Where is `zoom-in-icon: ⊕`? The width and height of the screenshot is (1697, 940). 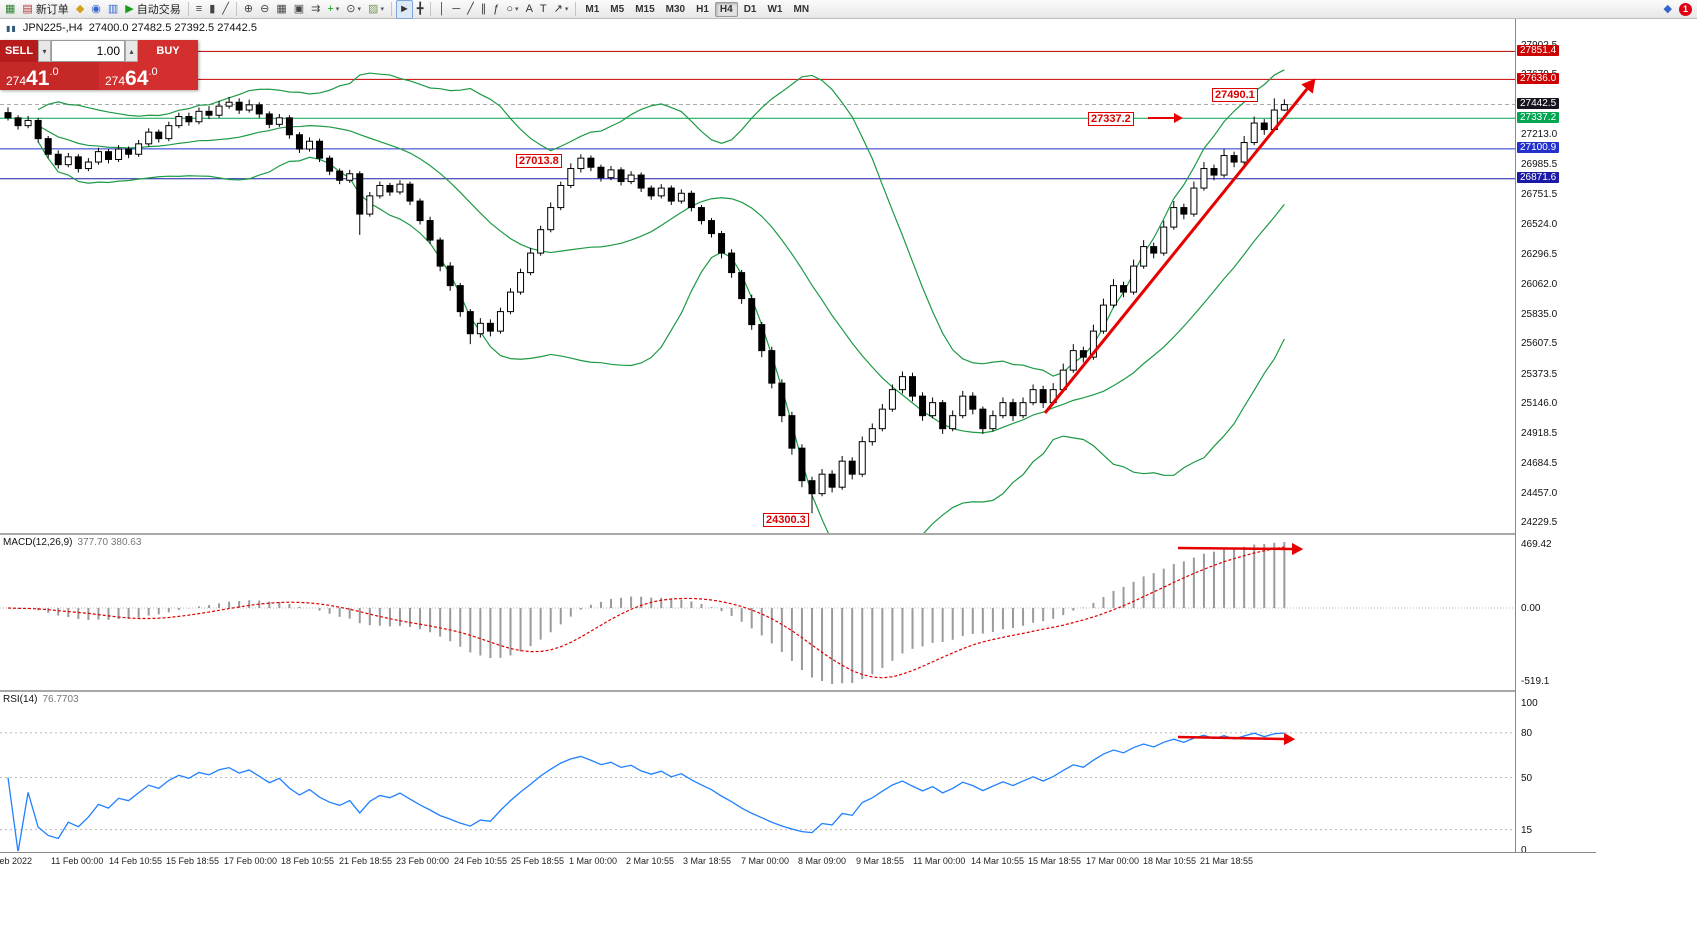
zoom-in-icon: ⊕ is located at coordinates (248, 8).